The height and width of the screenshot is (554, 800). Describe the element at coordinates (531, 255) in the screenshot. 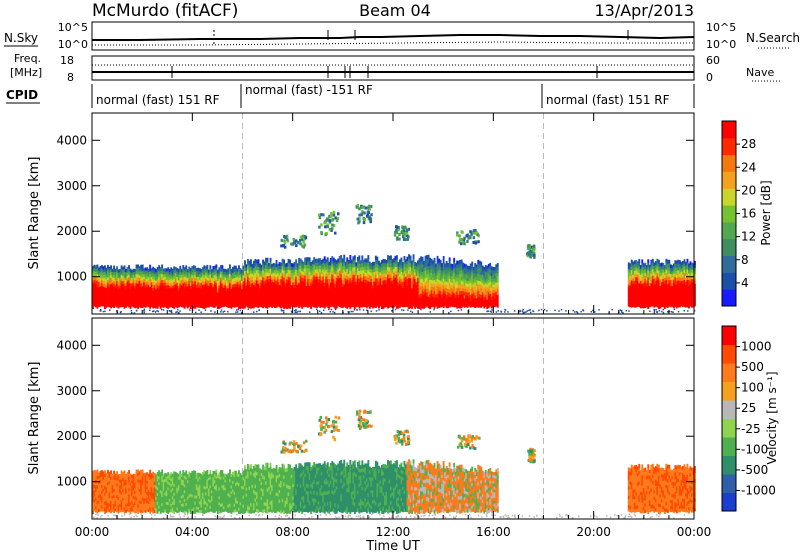

I see `echo-speck` at that location.